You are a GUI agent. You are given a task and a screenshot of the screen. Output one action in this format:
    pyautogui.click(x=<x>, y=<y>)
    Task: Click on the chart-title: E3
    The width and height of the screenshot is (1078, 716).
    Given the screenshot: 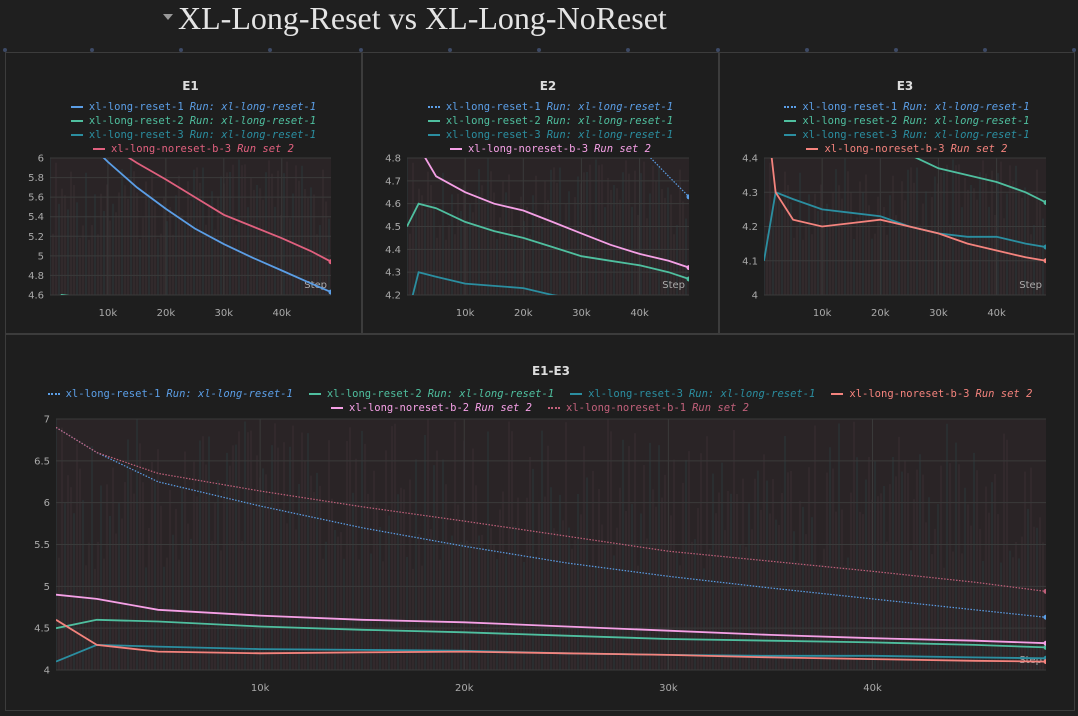 What is the action you would take?
    pyautogui.click(x=905, y=86)
    